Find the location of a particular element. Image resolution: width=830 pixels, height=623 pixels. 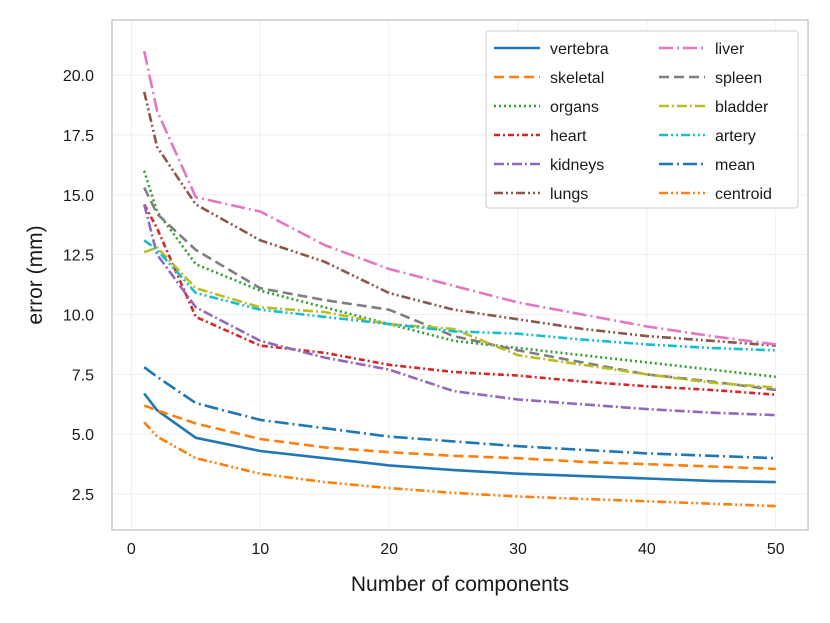

x-axis: 0 10 20 30 40 50 is located at coordinates (456, 549).